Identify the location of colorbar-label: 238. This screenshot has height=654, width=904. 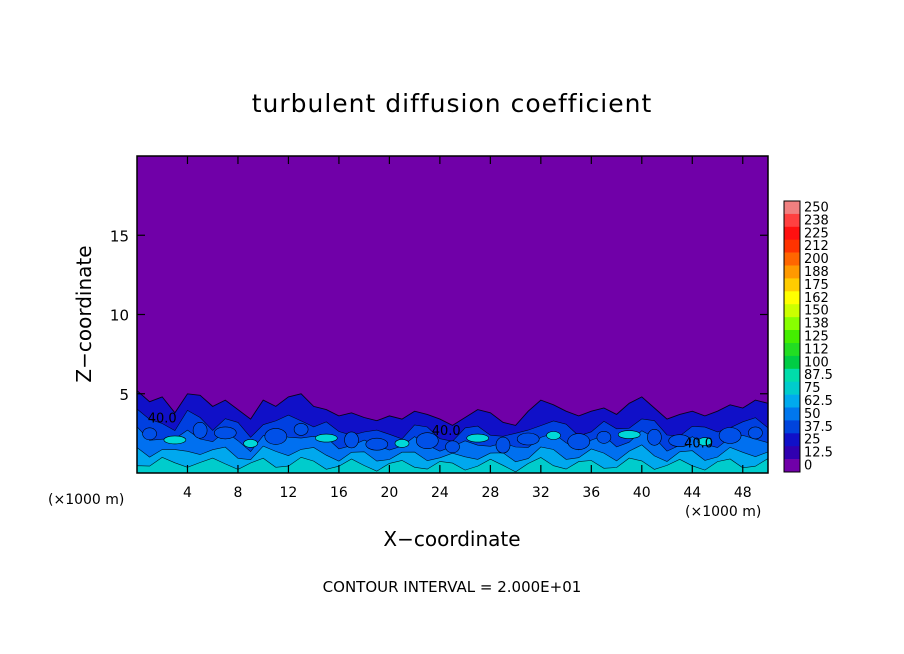
(816, 220).